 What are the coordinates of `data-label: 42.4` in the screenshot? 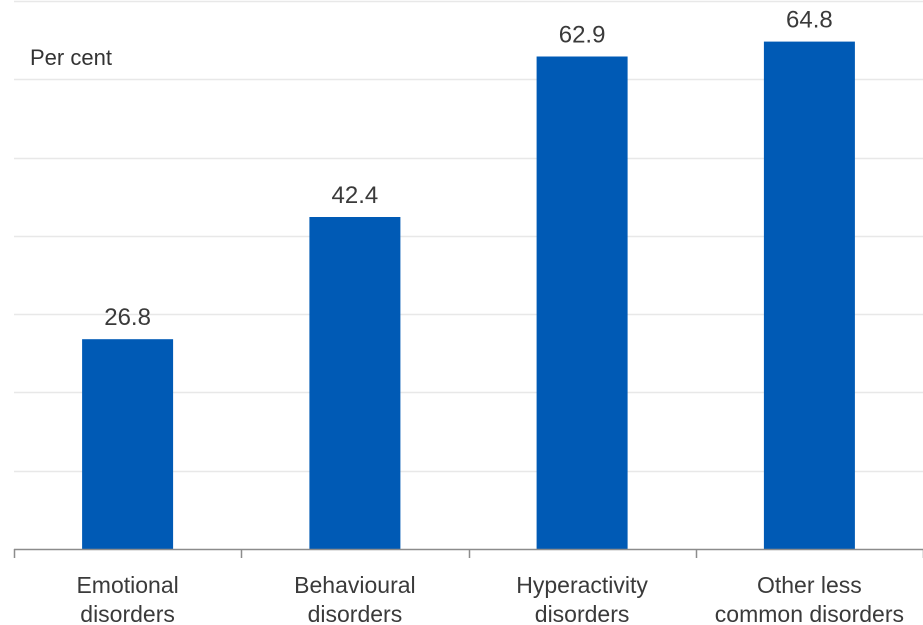 It's located at (355, 195).